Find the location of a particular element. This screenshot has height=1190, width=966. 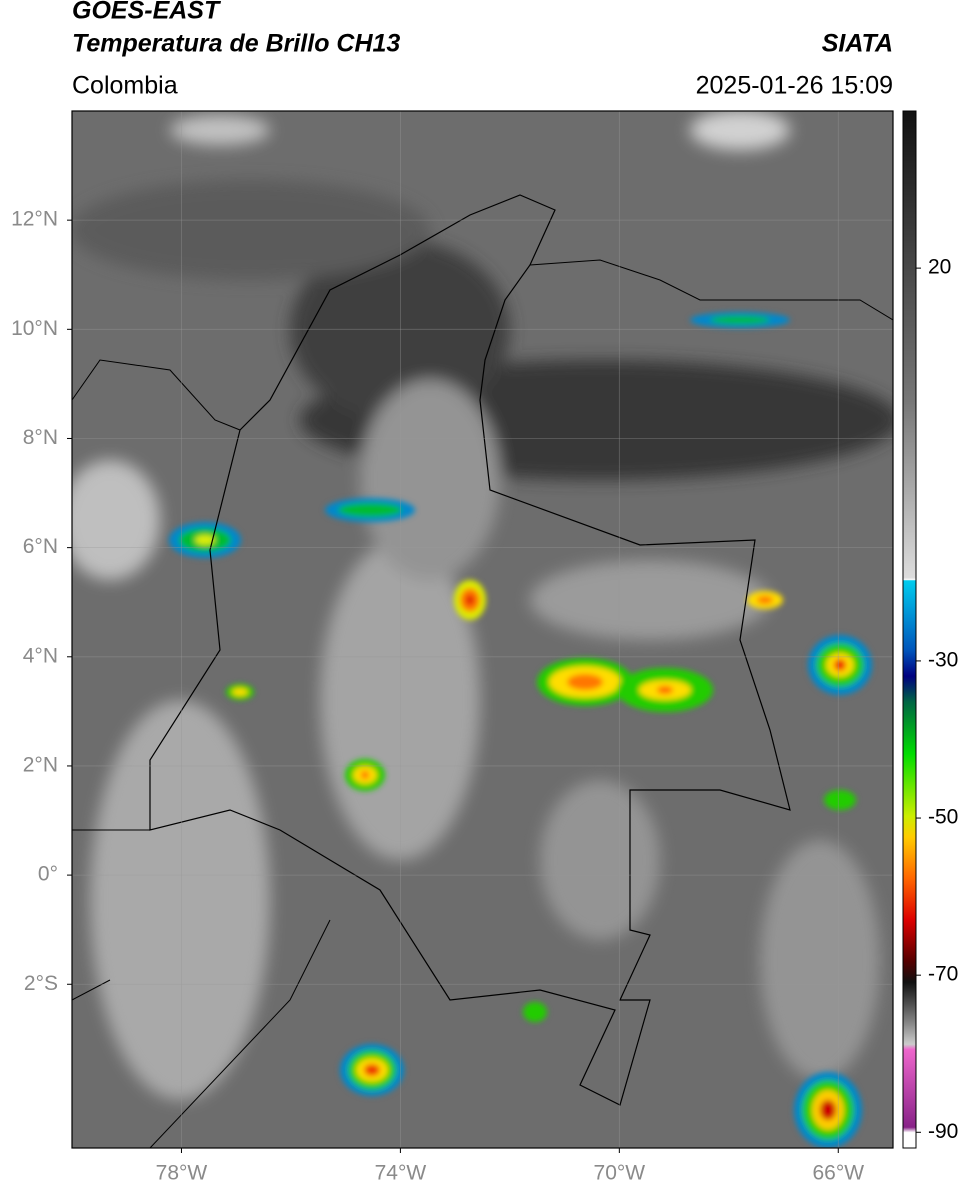

colorbar-tick-label: 20 is located at coordinates (939, 267).